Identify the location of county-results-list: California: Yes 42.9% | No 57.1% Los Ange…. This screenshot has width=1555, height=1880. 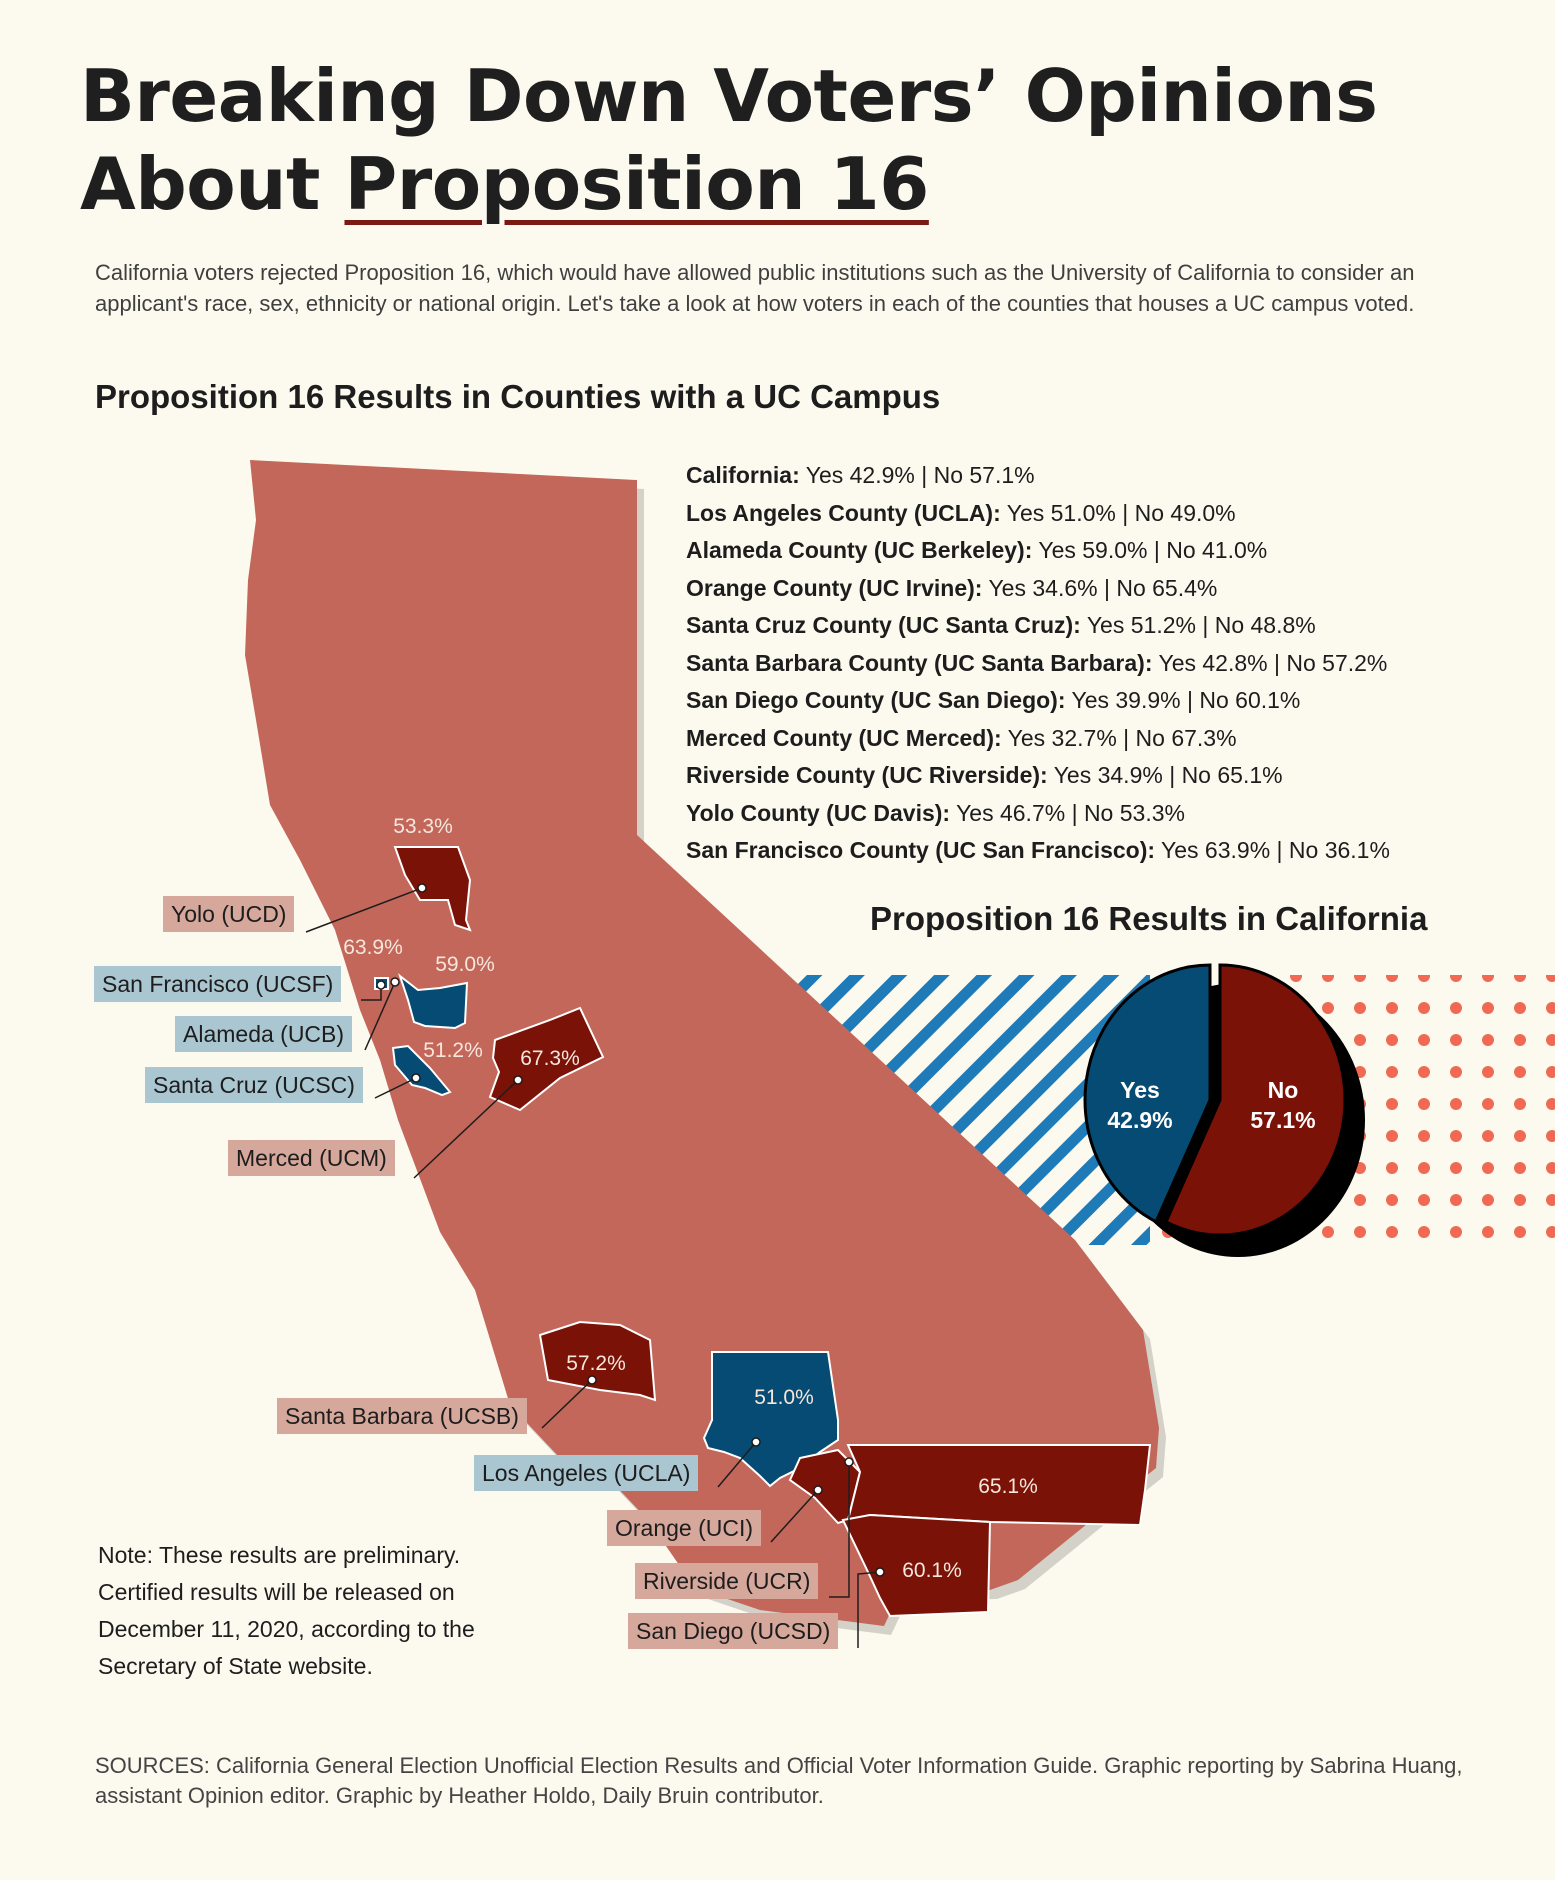
(1038, 663).